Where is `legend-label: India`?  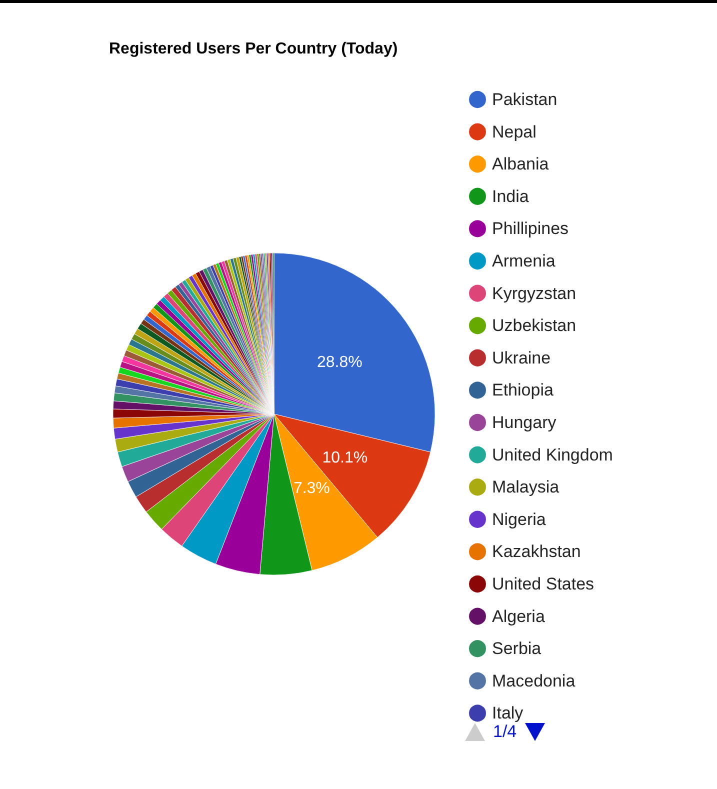 legend-label: India is located at coordinates (511, 196).